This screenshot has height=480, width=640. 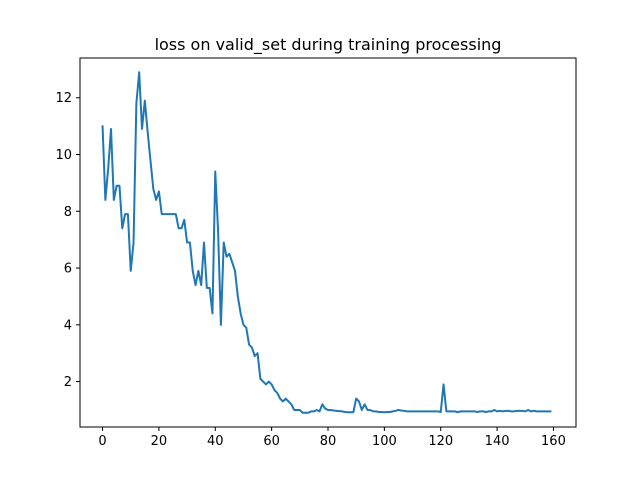 I want to click on x-tick-label: 160, so click(x=553, y=441).